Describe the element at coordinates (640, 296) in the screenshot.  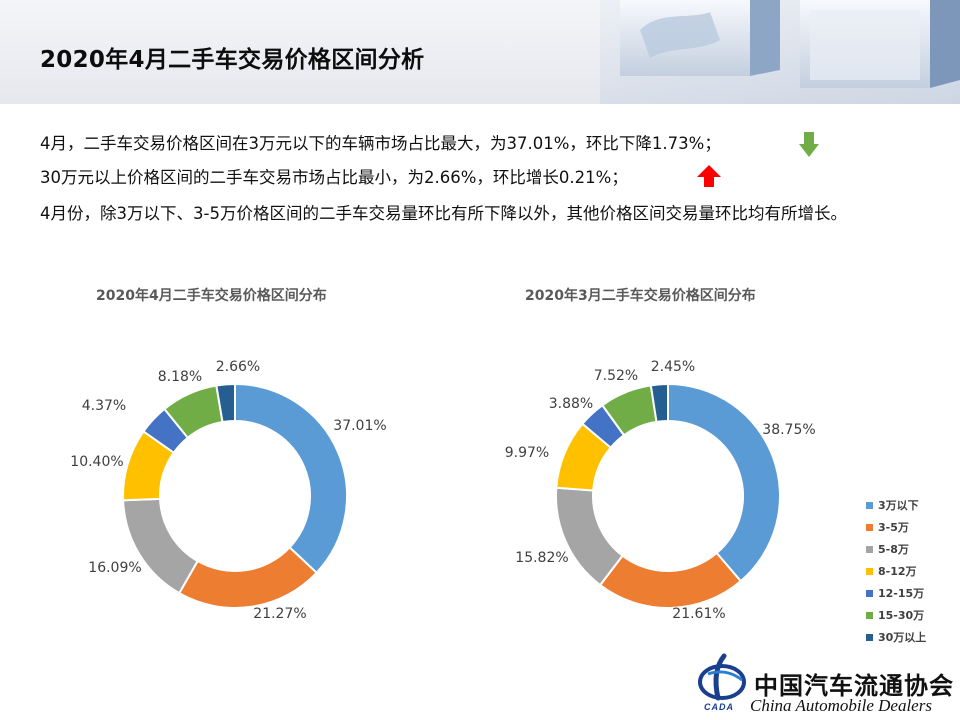
I see `chart-title-march: 2020年3月二手车交易价格区间分布` at that location.